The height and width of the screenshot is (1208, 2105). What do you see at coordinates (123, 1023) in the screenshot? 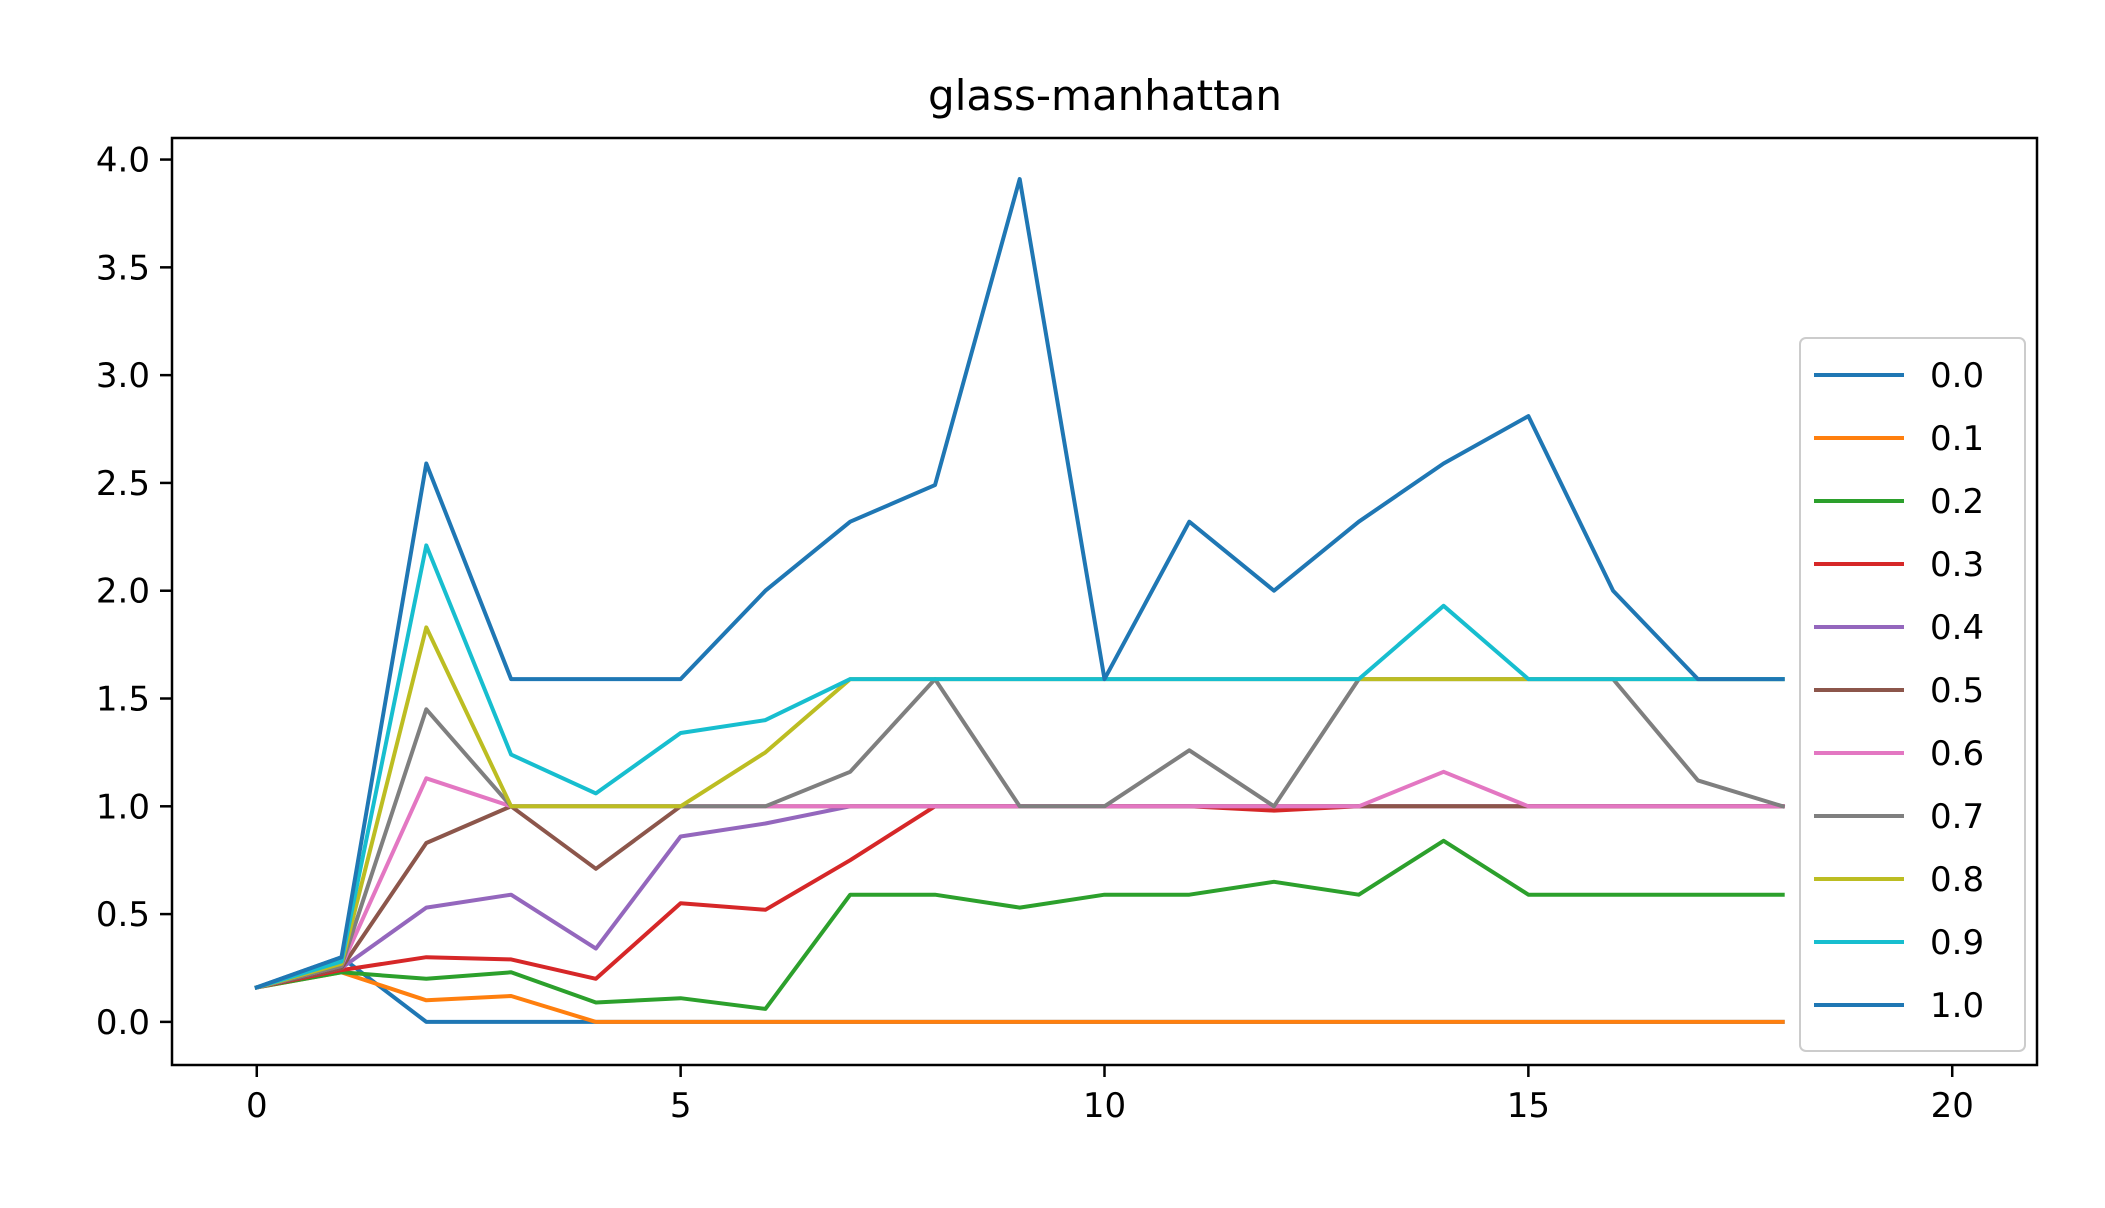
I see `y-tick-label: 0.0` at bounding box center [123, 1023].